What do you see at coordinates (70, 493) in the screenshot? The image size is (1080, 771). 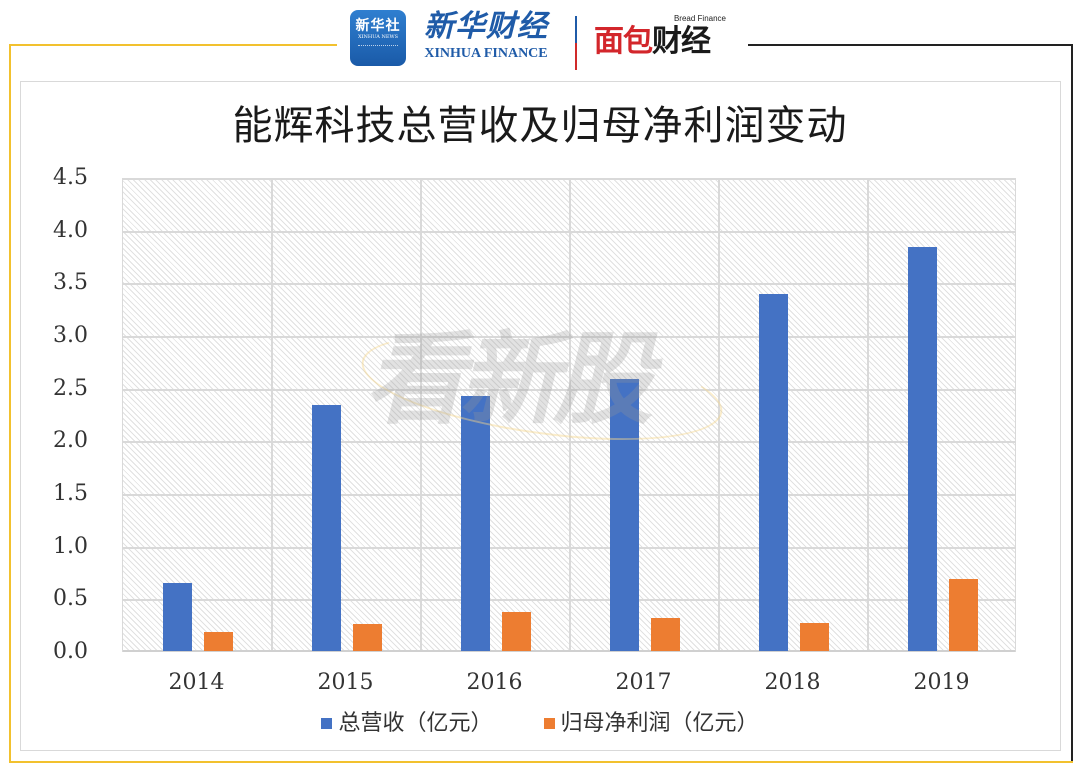 I see `y-tick-label: 1.5` at bounding box center [70, 493].